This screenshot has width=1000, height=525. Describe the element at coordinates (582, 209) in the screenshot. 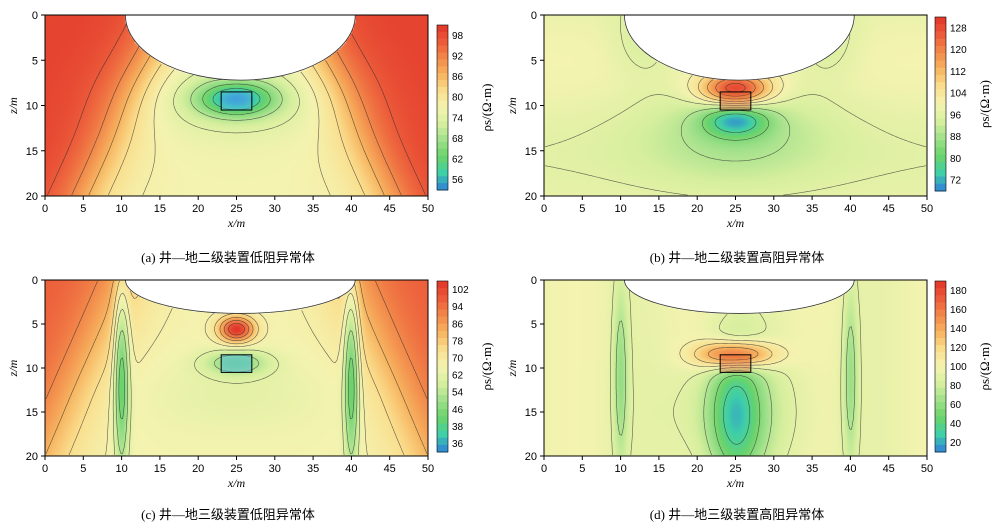

I see `x-tick-label-b-1: 5` at that location.